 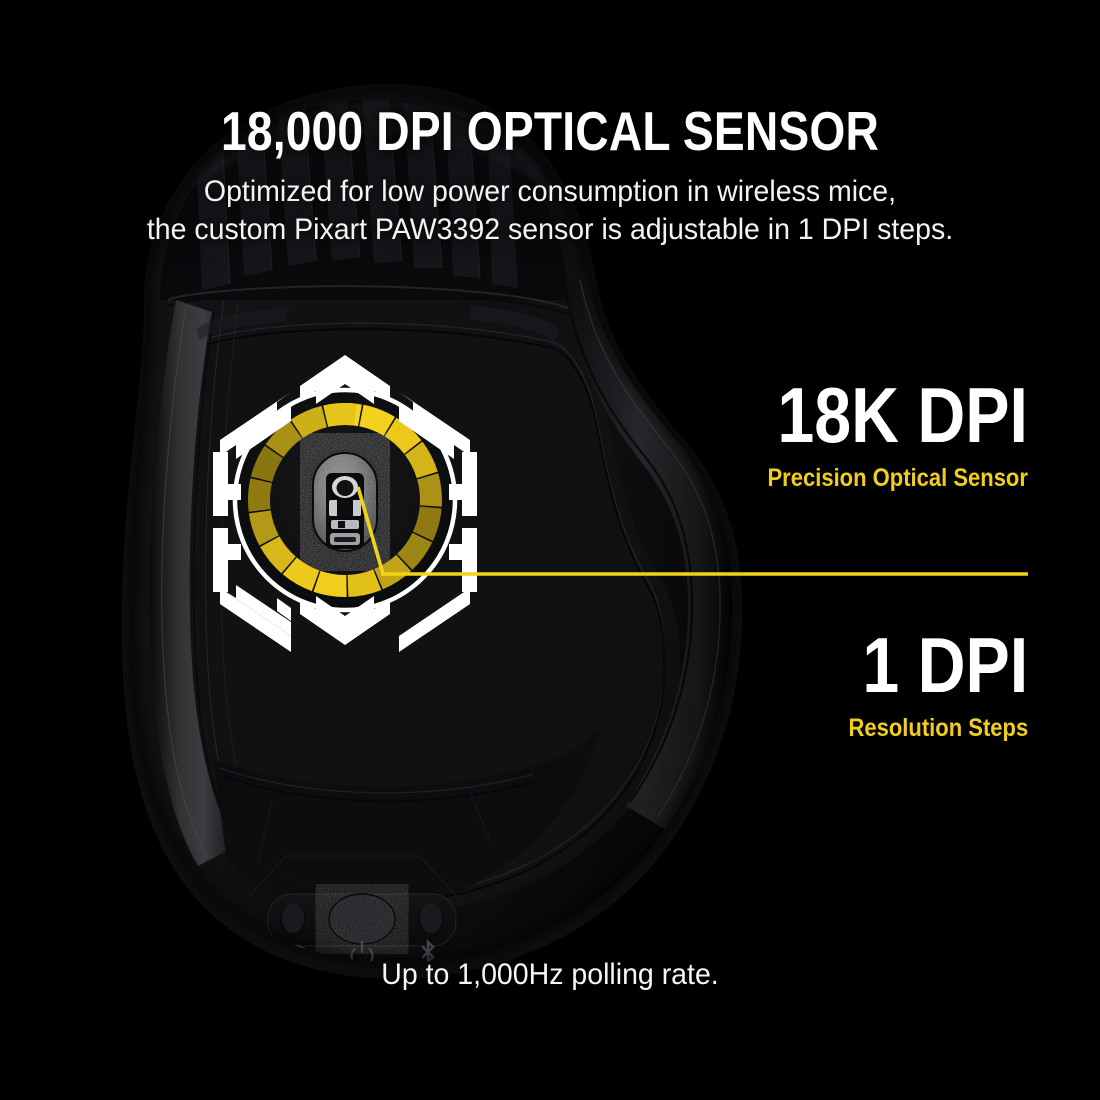 I want to click on callout-dpi-step-value: 1 DPI, so click(x=945, y=665).